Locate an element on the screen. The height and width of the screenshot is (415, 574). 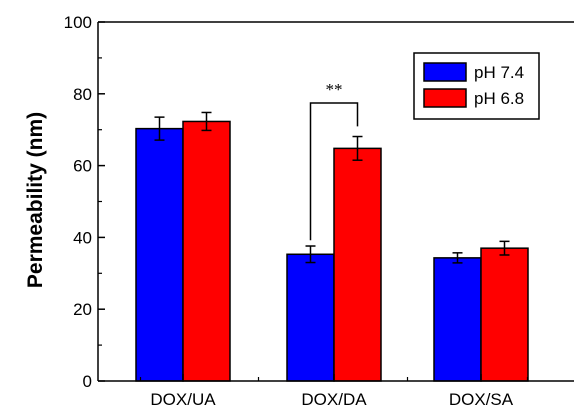
y-tick-label: 20 is located at coordinates (82, 309).